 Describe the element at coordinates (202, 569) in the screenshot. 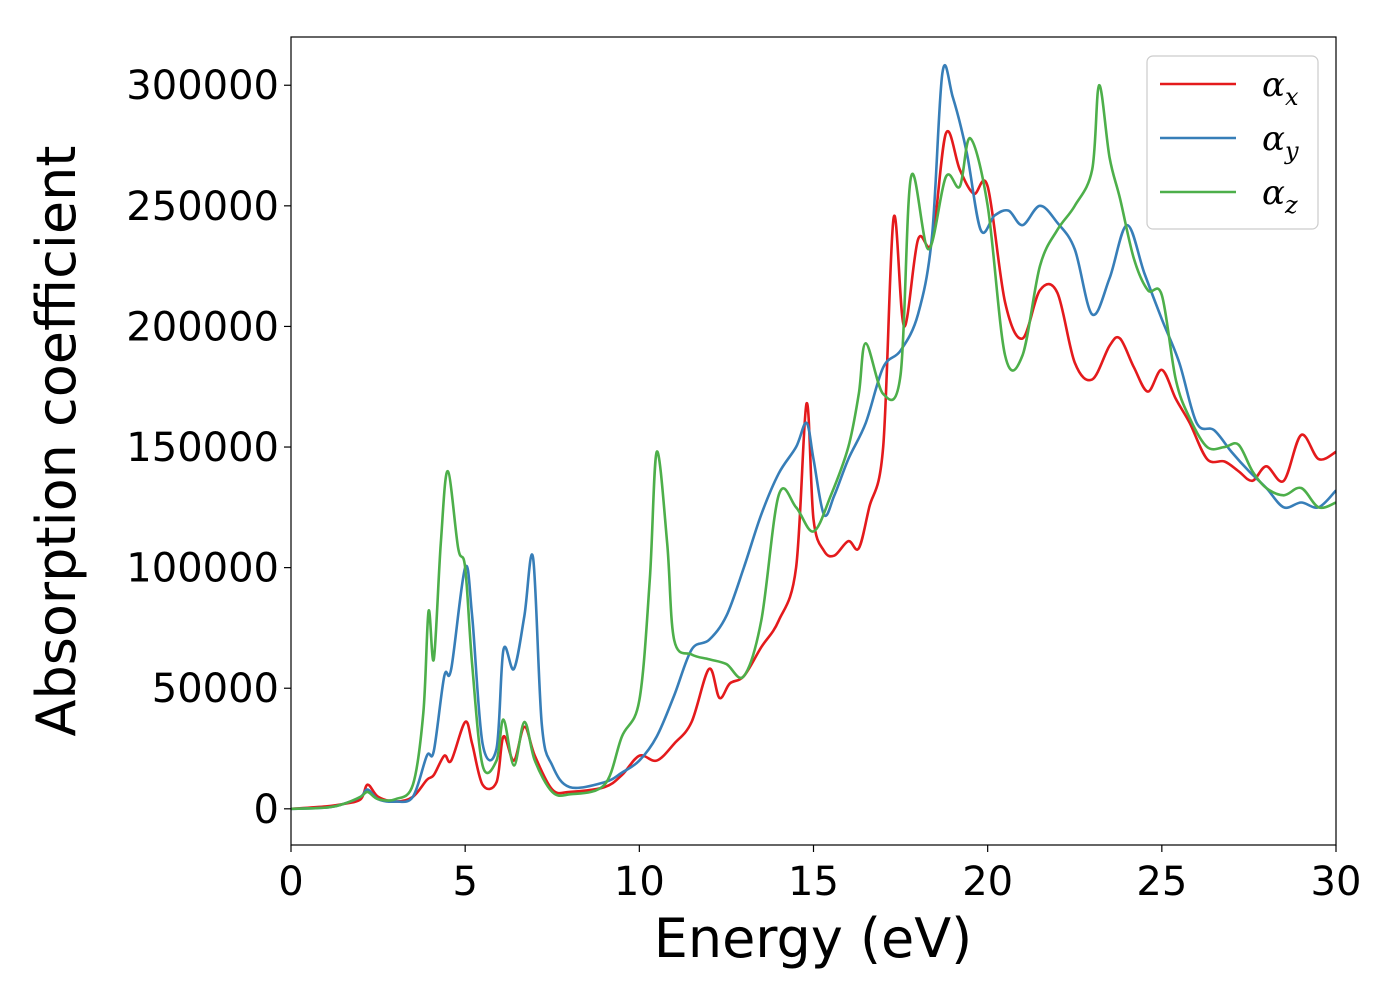

I see `y-tick-label: 100000` at that location.